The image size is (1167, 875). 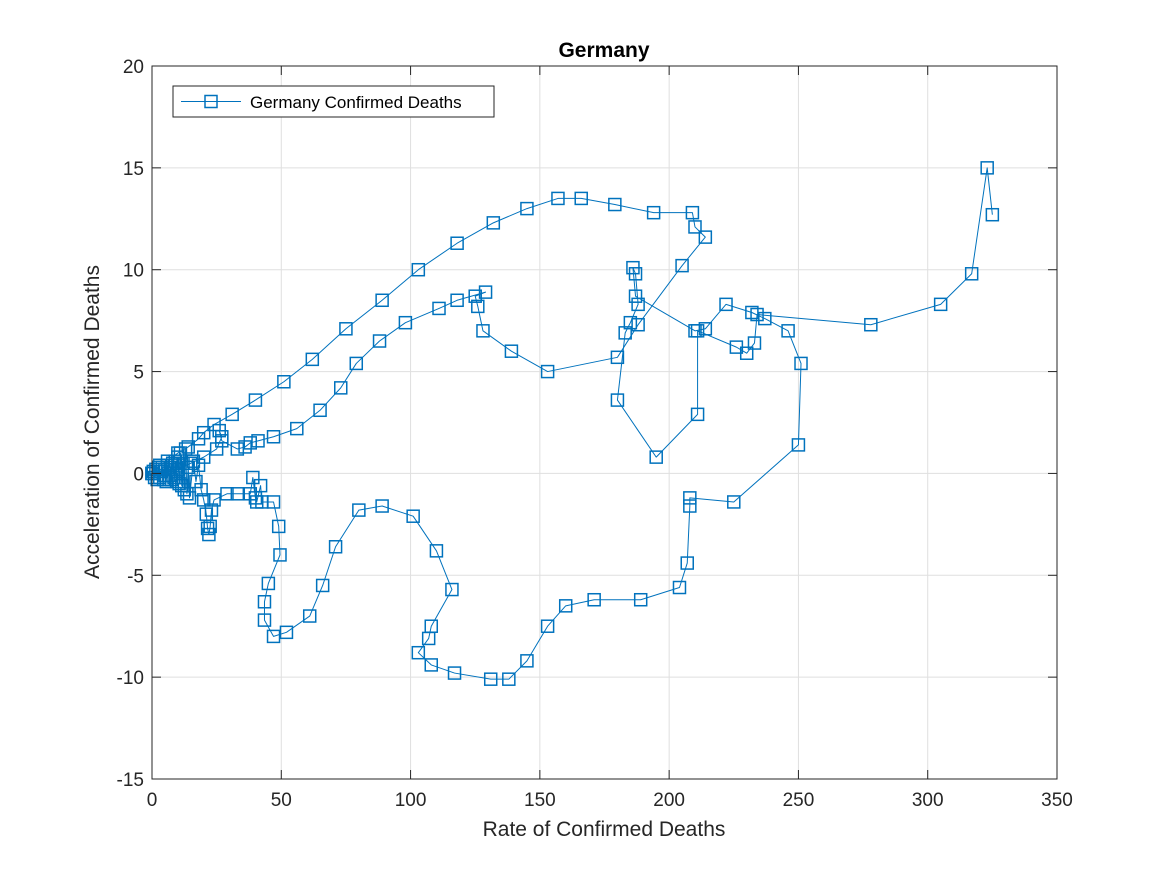 What do you see at coordinates (152, 800) in the screenshot?
I see `x-tick-label: 0` at bounding box center [152, 800].